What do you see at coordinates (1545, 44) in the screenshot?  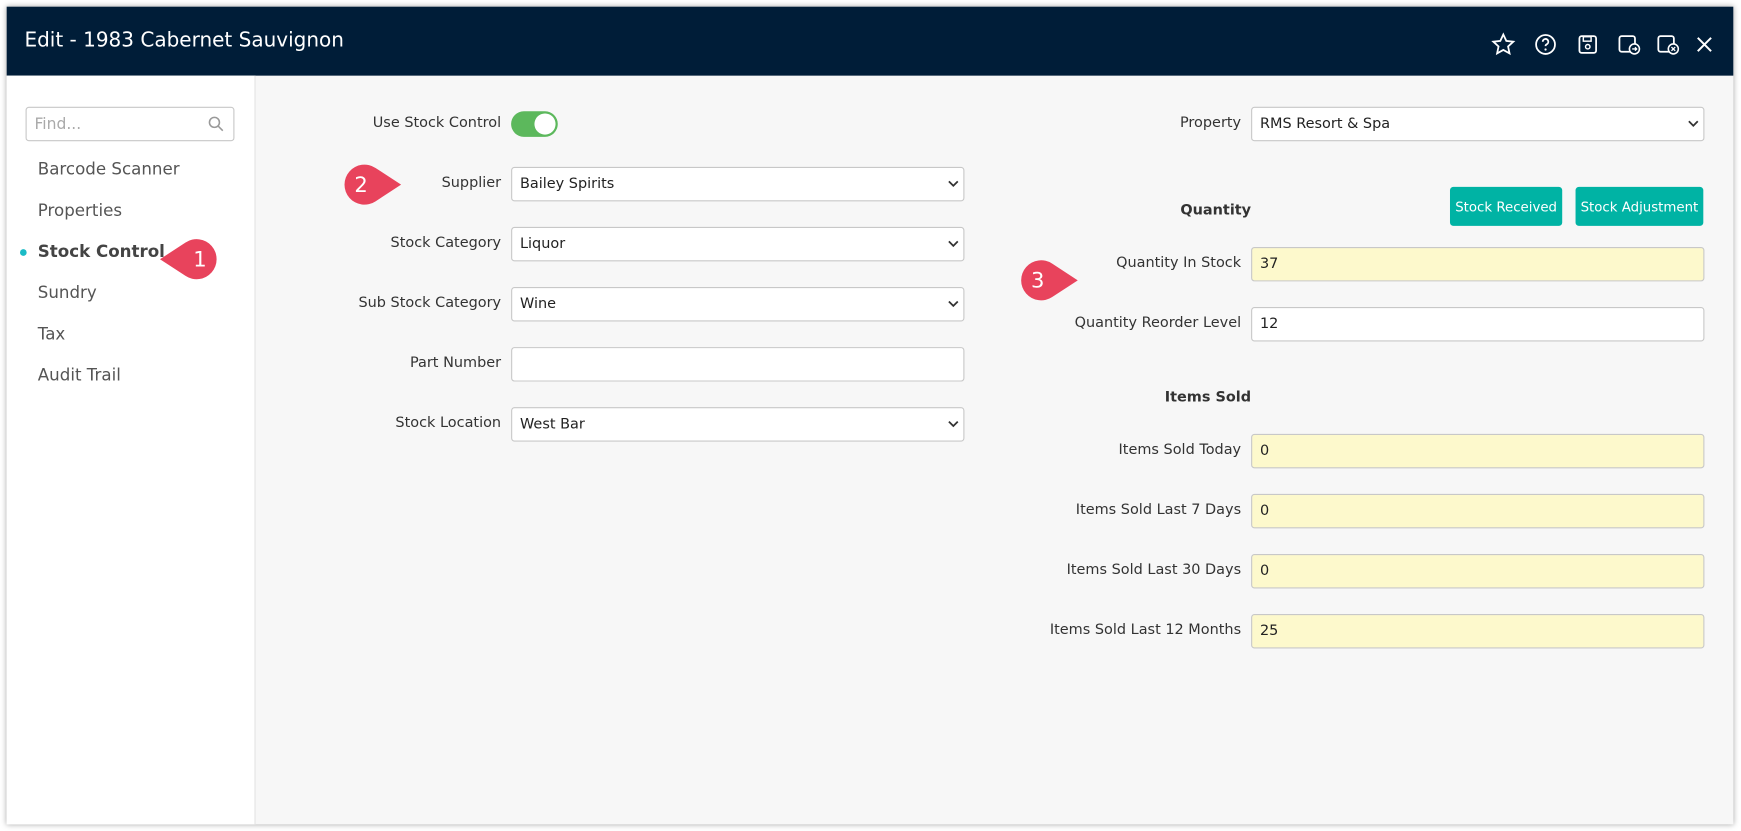 I see `help-icon` at bounding box center [1545, 44].